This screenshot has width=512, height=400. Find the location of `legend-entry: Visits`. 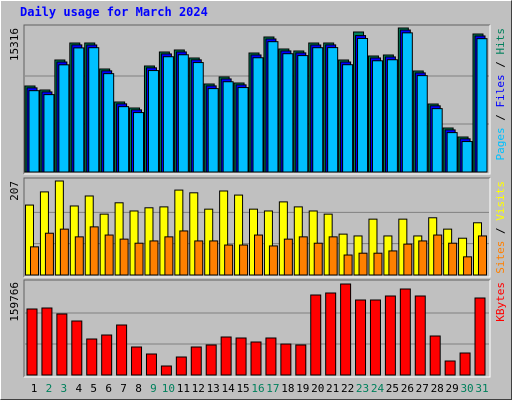

legend-entry: Visits is located at coordinates (500, 201).